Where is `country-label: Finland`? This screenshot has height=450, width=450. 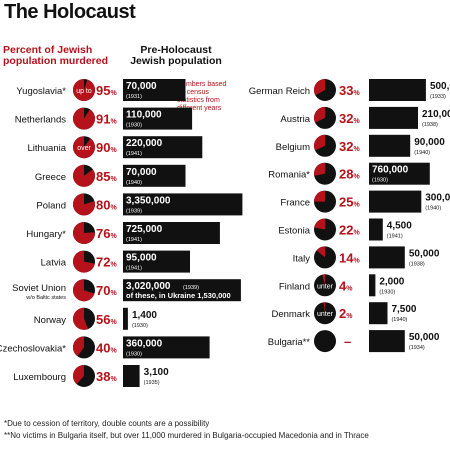
country-label: Finland is located at coordinates (294, 286).